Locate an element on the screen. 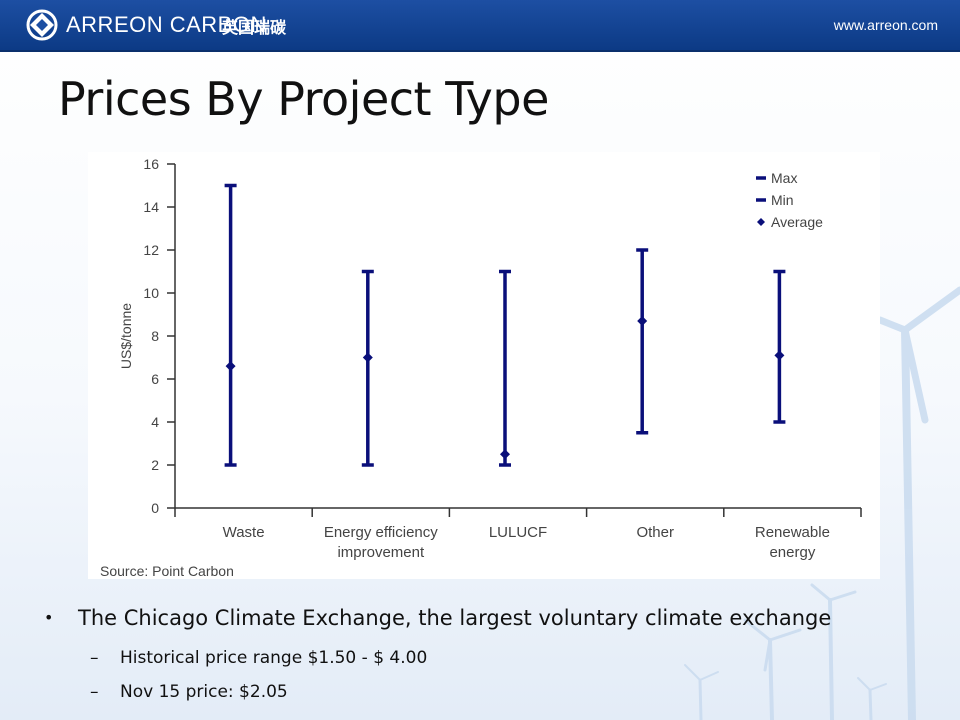  y-tick-label: 16 is located at coordinates (151, 164).